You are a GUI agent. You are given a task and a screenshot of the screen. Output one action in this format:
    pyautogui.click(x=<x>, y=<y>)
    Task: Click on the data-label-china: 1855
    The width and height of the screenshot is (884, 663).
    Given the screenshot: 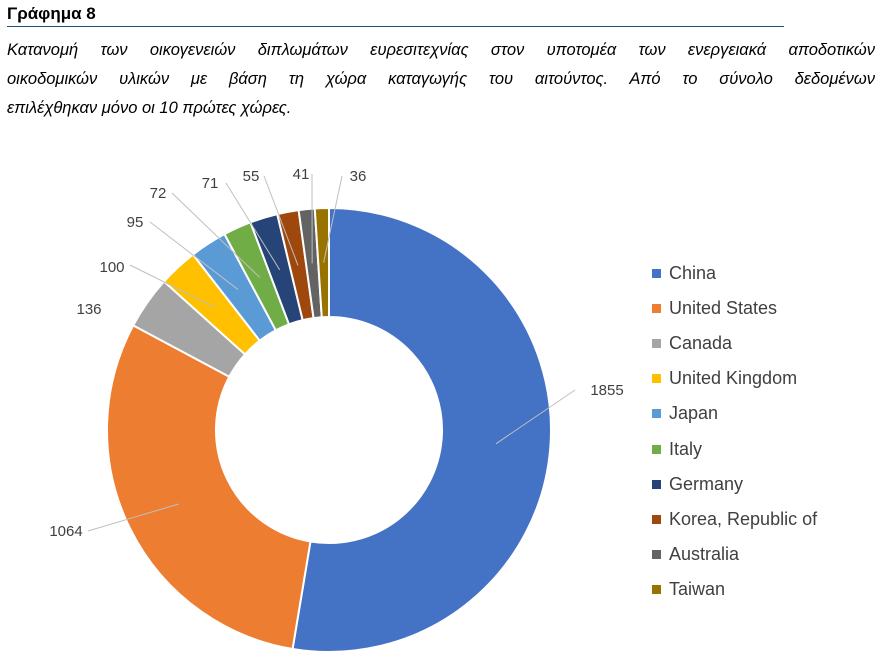 What is the action you would take?
    pyautogui.click(x=606, y=390)
    